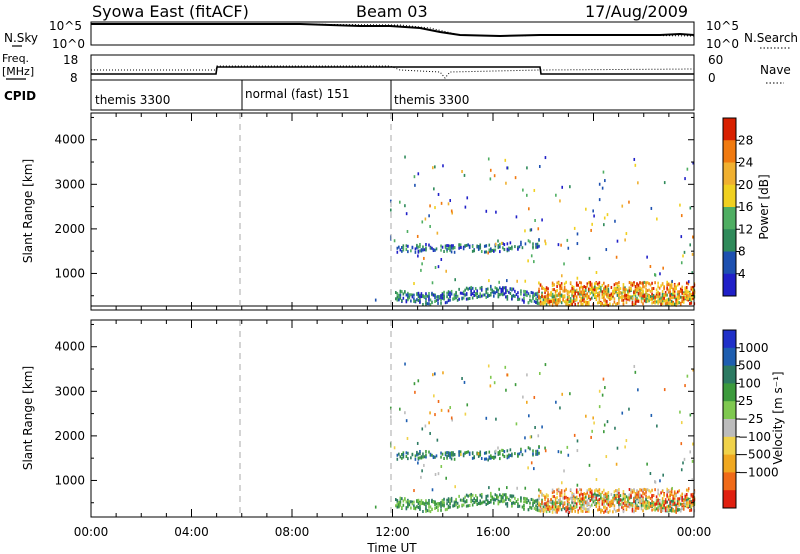 This screenshot has width=800, height=554. Describe the element at coordinates (758, 472) in the screenshot. I see `velocity-colorbar-tick-label: −1000` at that location.